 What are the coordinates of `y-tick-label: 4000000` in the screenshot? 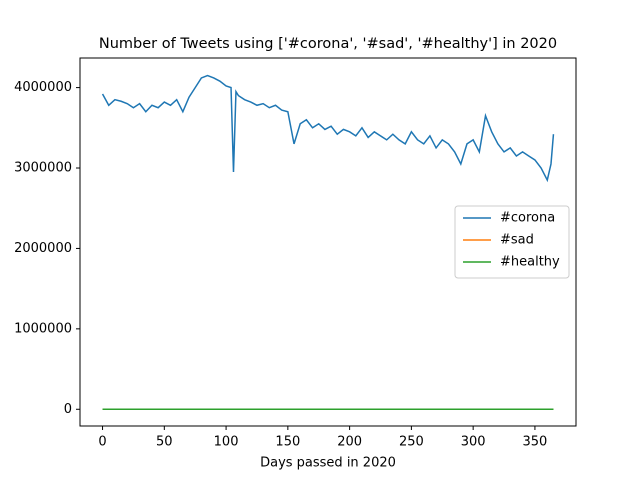 It's located at (43, 87).